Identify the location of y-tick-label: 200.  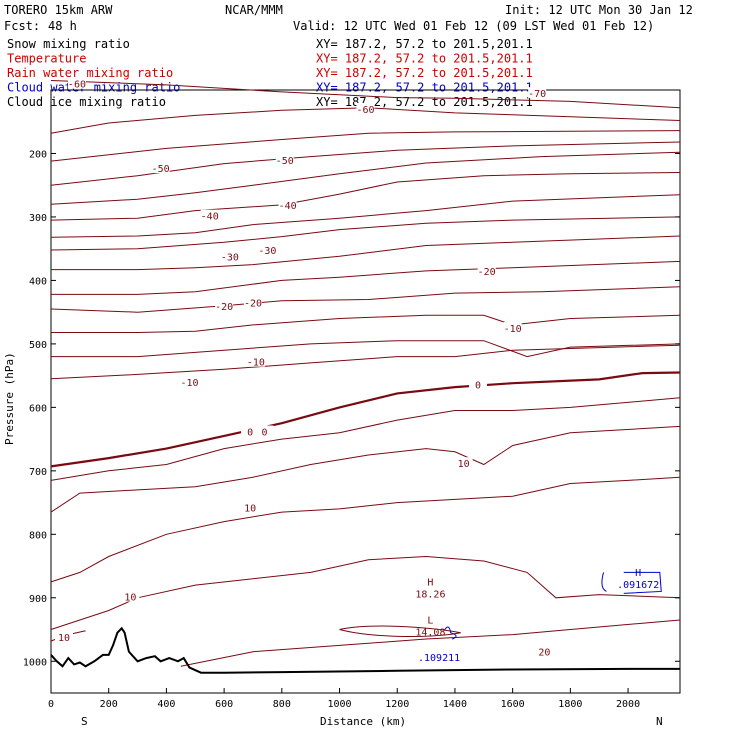
(38, 154).